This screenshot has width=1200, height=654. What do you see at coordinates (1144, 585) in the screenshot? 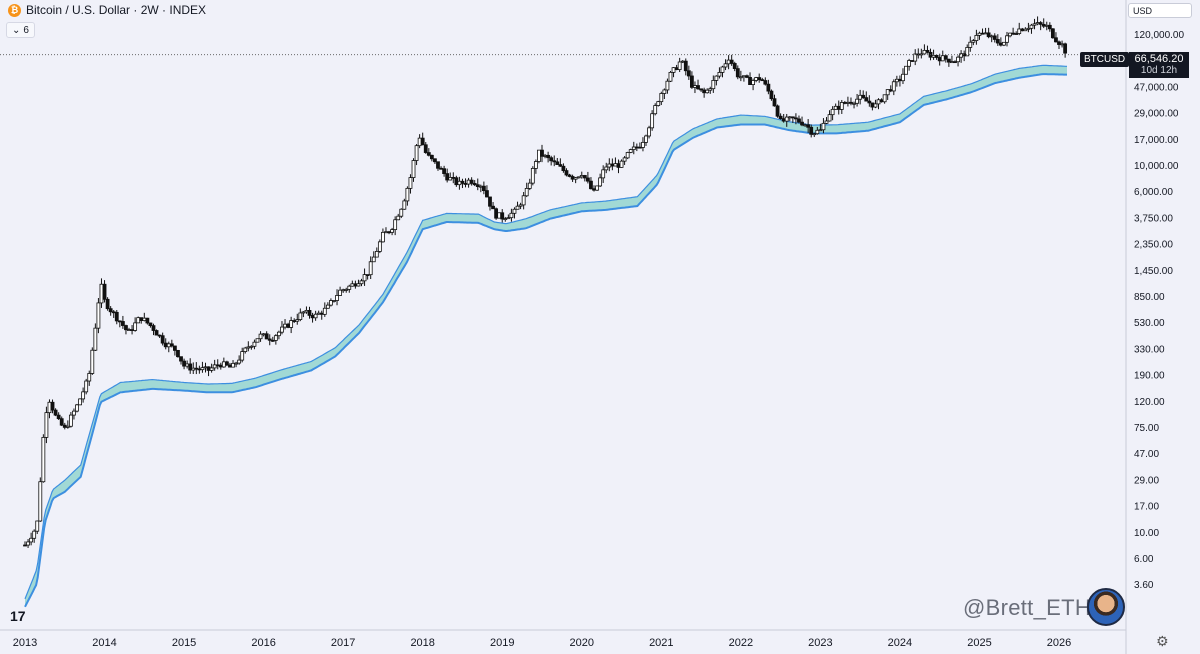
I see `y-tick-label: 3.60` at bounding box center [1144, 585].